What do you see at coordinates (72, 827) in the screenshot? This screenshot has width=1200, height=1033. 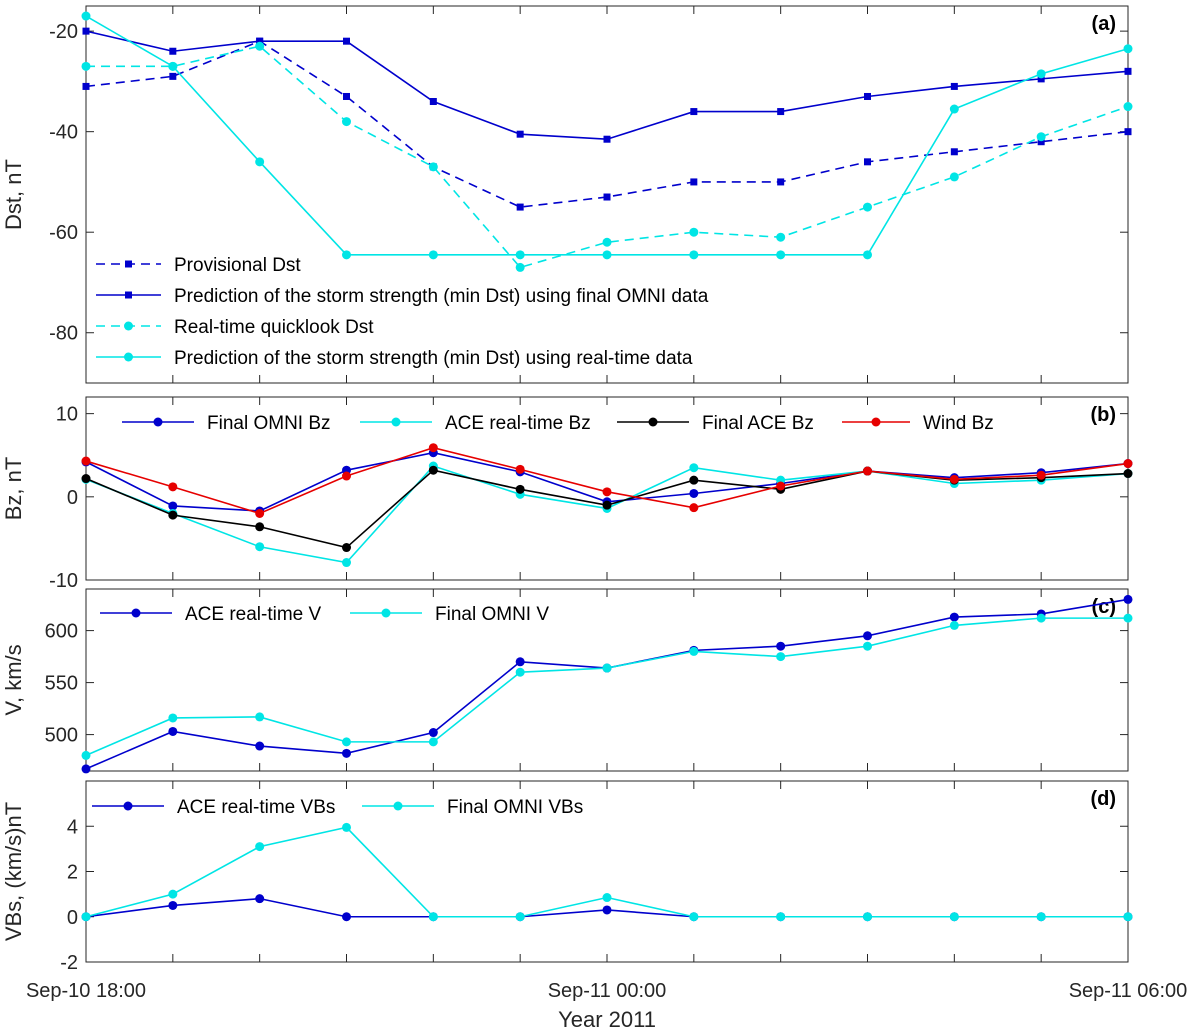 I see `y-tick-label: 4` at bounding box center [72, 827].